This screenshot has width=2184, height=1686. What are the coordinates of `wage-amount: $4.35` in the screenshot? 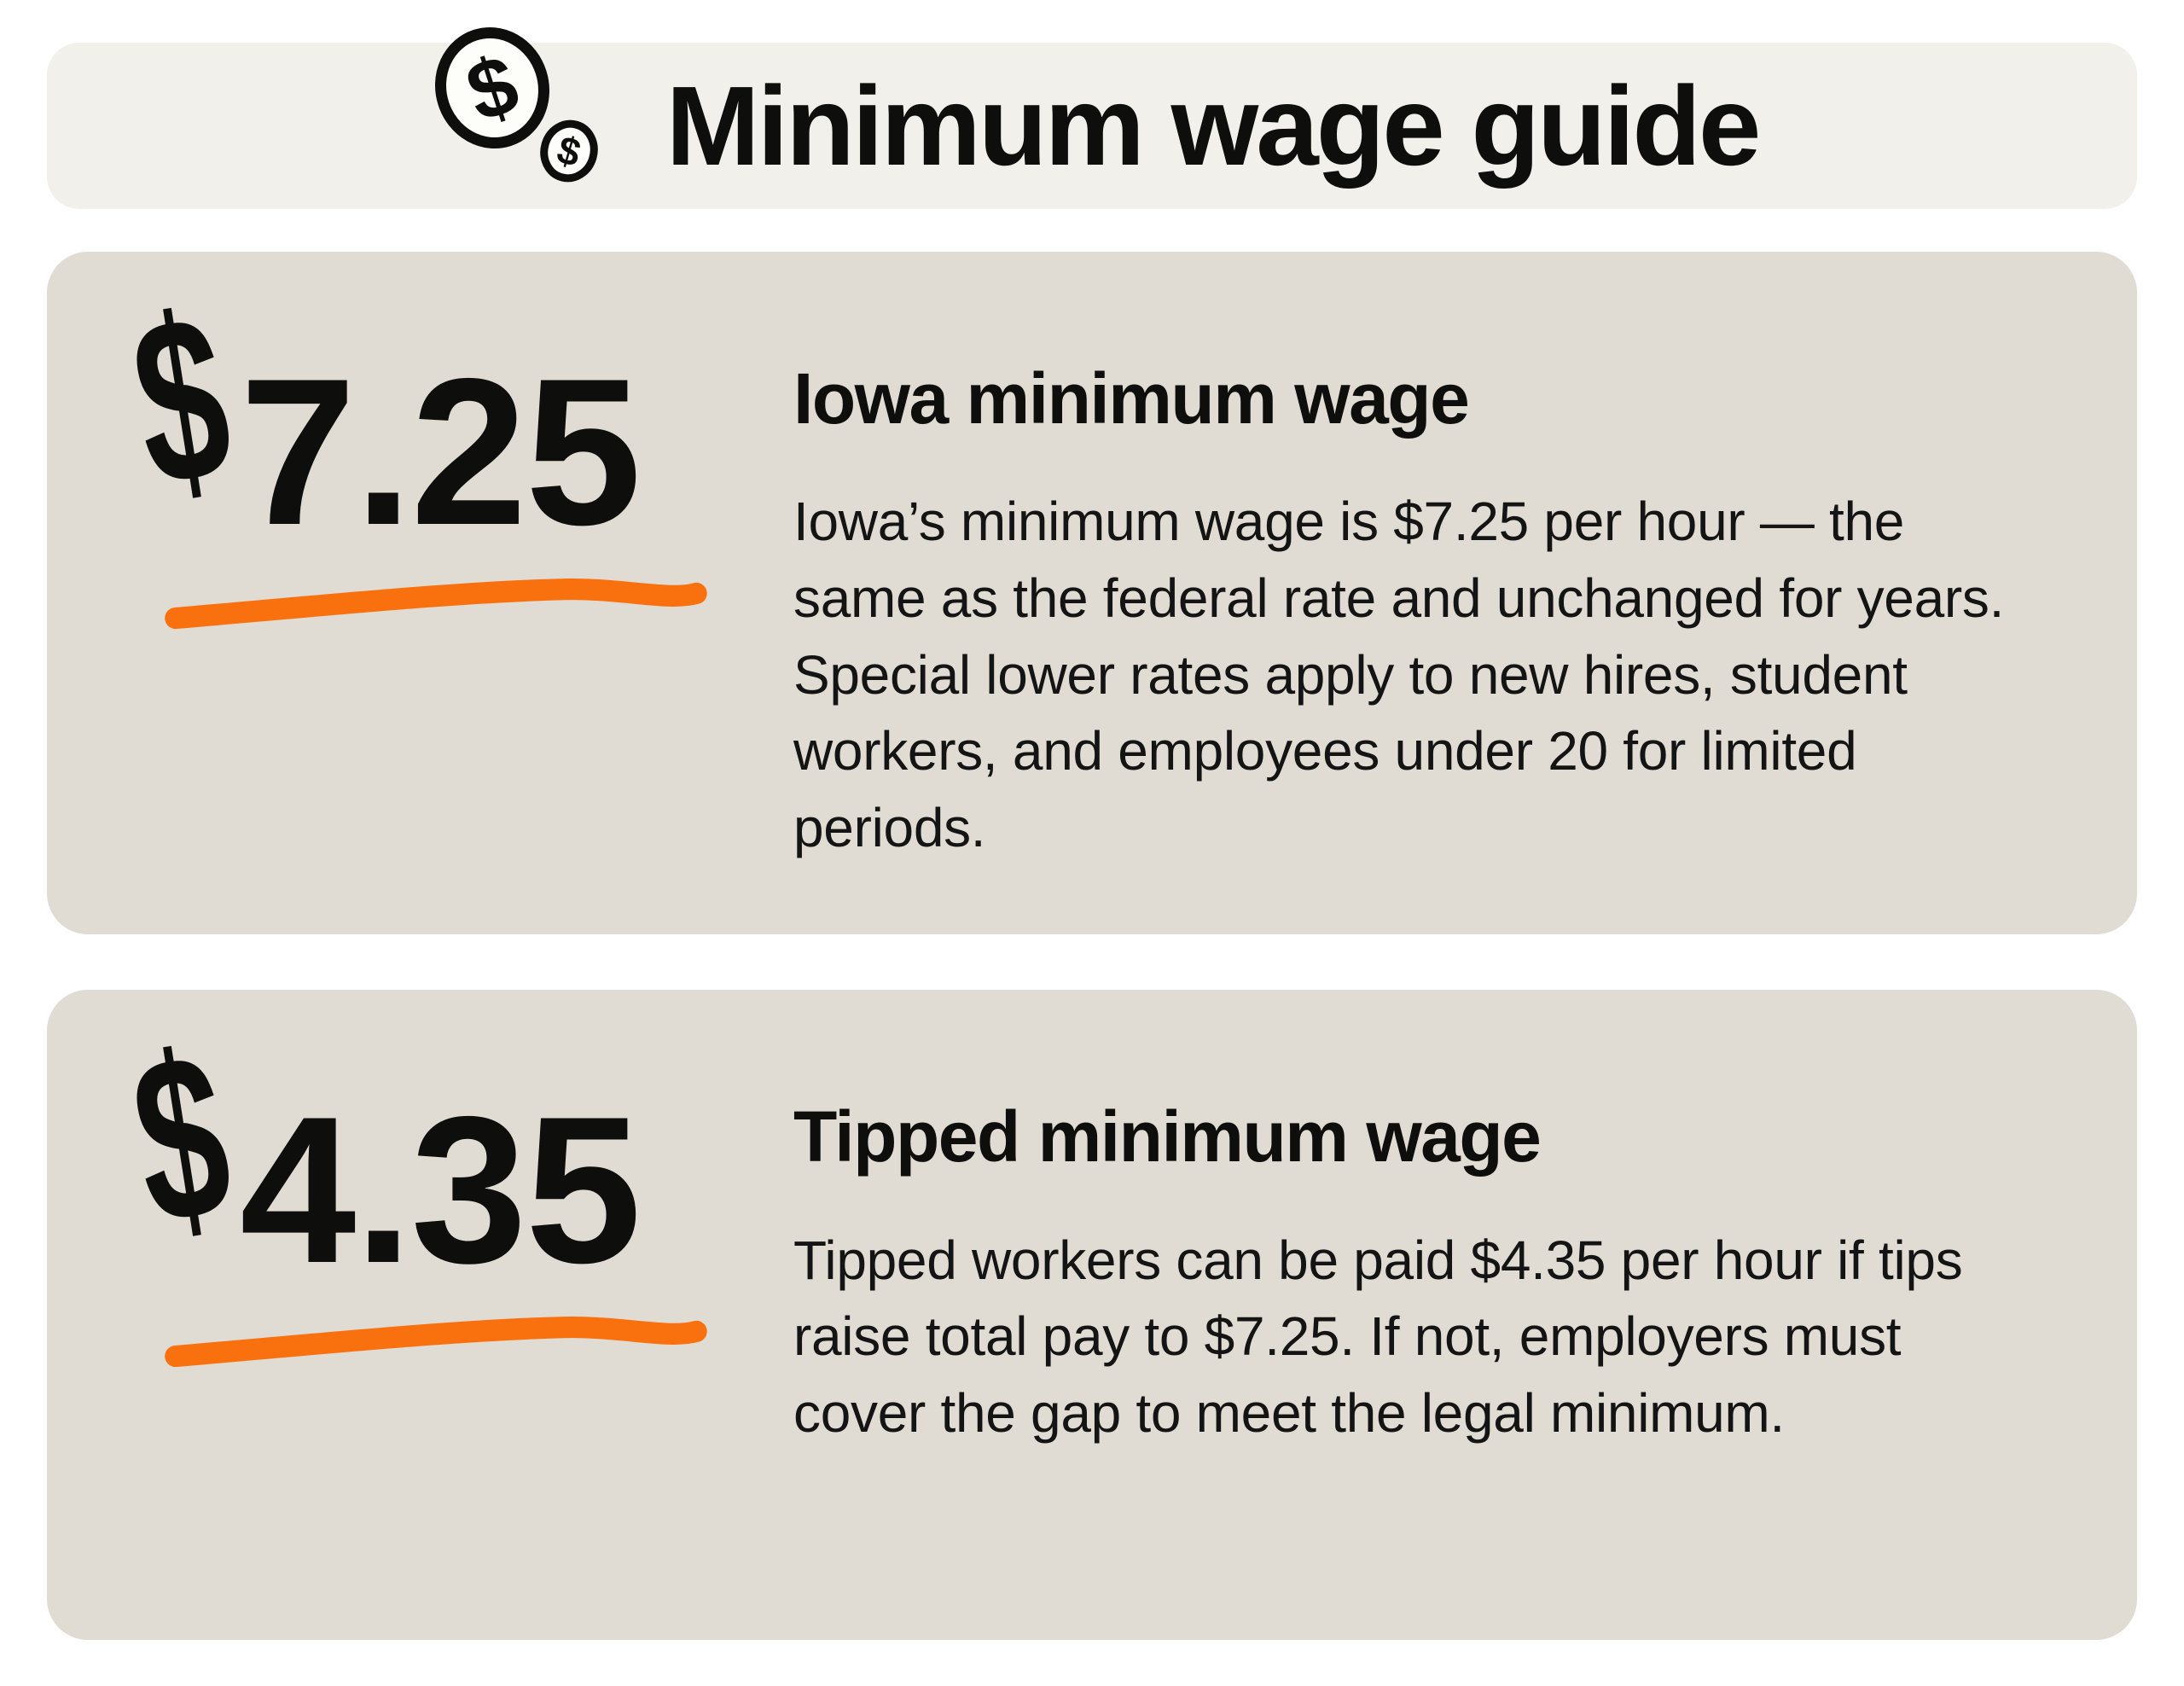 It's located at (456, 1154).